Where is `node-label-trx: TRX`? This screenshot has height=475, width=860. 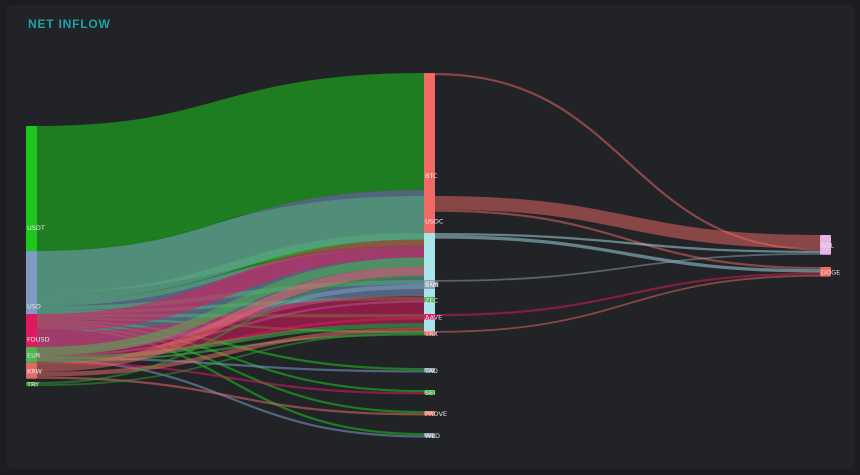 node-label-trx: TRX is located at coordinates (431, 334).